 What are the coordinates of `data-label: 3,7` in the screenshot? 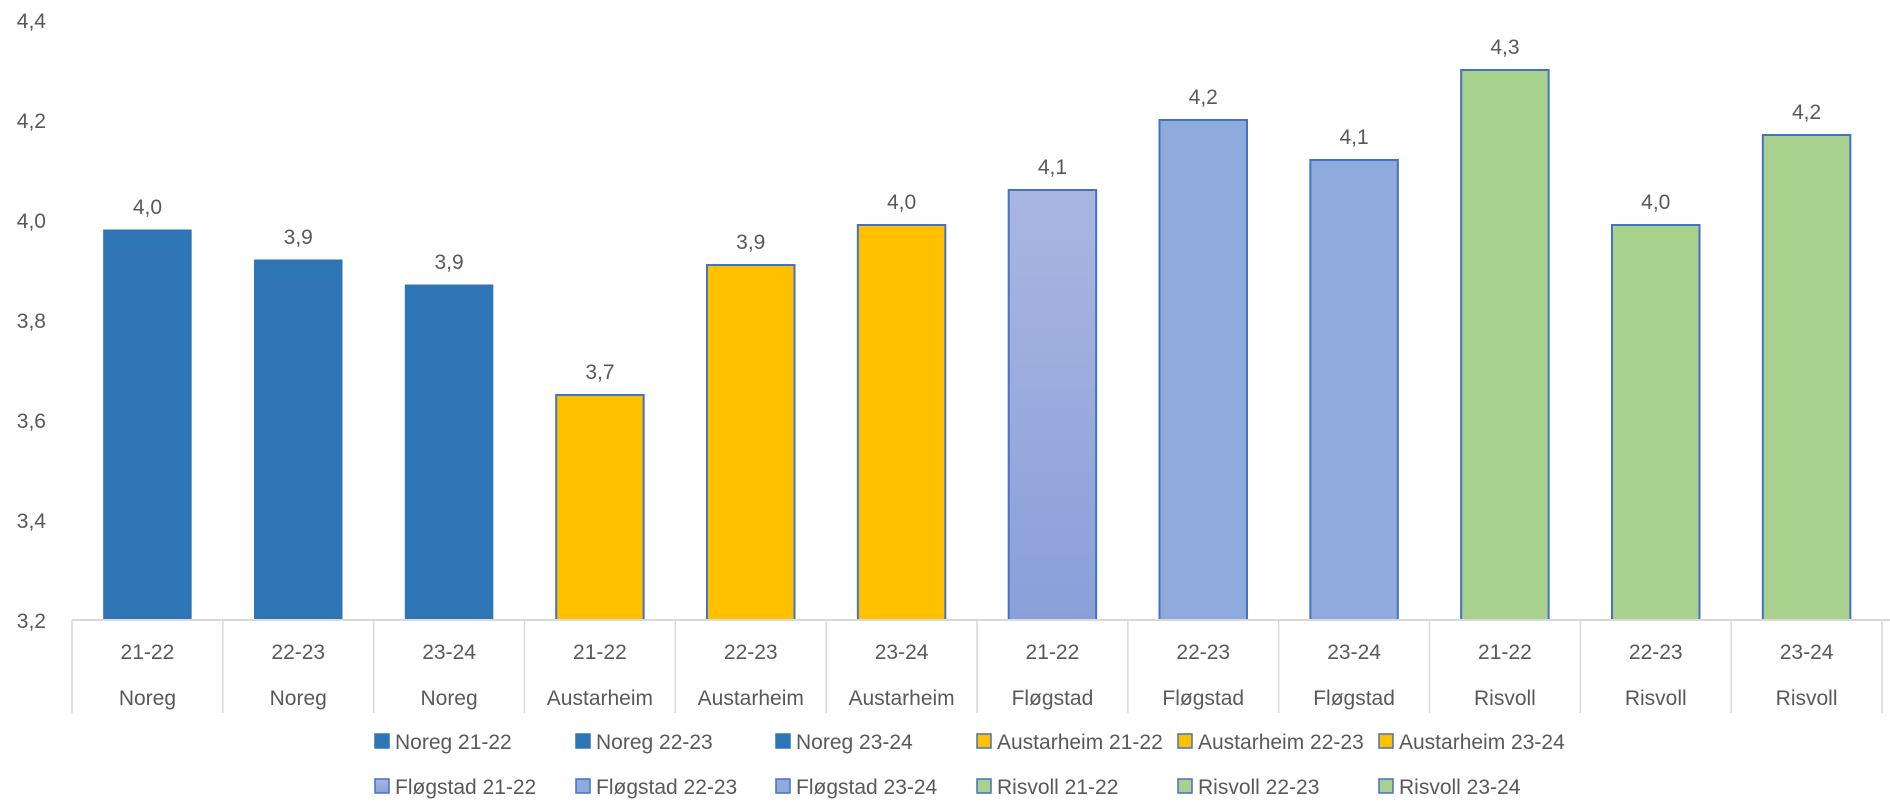 It's located at (599, 372).